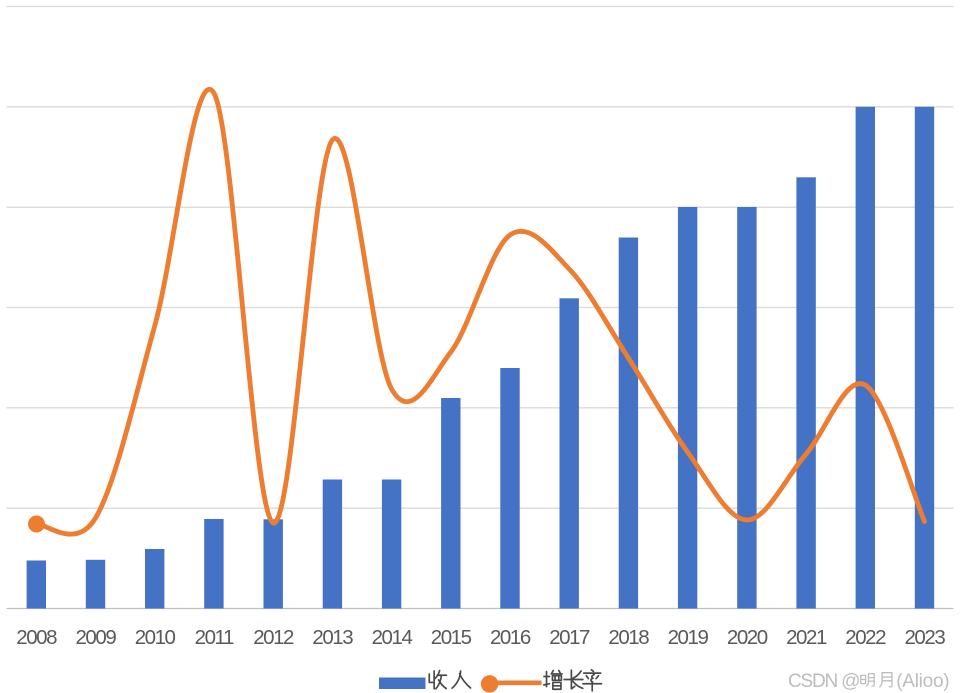 The image size is (960, 693). What do you see at coordinates (451, 637) in the screenshot?
I see `svg-text: 2015` at bounding box center [451, 637].